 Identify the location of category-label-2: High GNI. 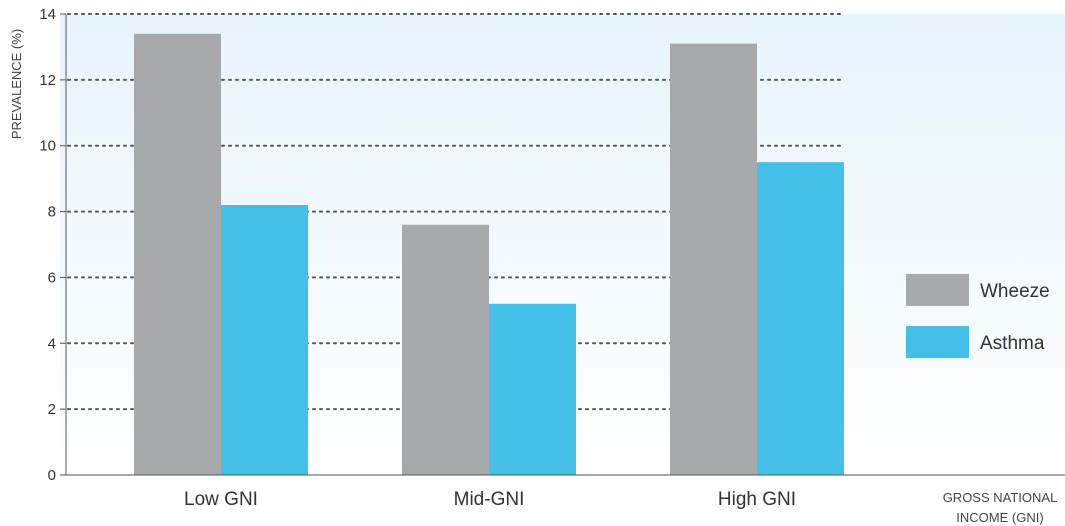
(757, 499).